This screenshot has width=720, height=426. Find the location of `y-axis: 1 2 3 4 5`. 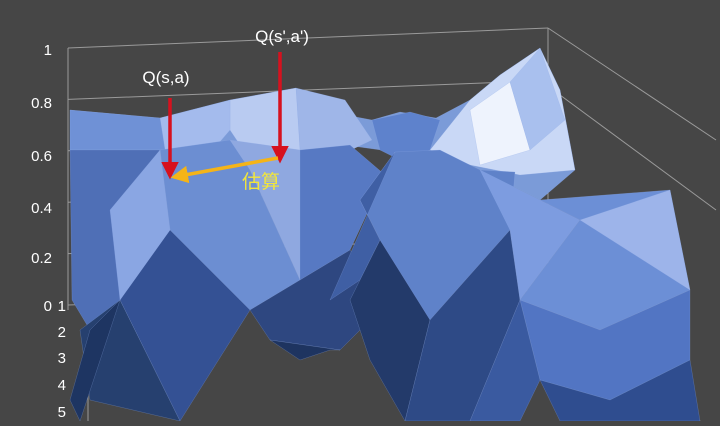

y-axis: 1 2 3 4 5 is located at coordinates (62, 359).